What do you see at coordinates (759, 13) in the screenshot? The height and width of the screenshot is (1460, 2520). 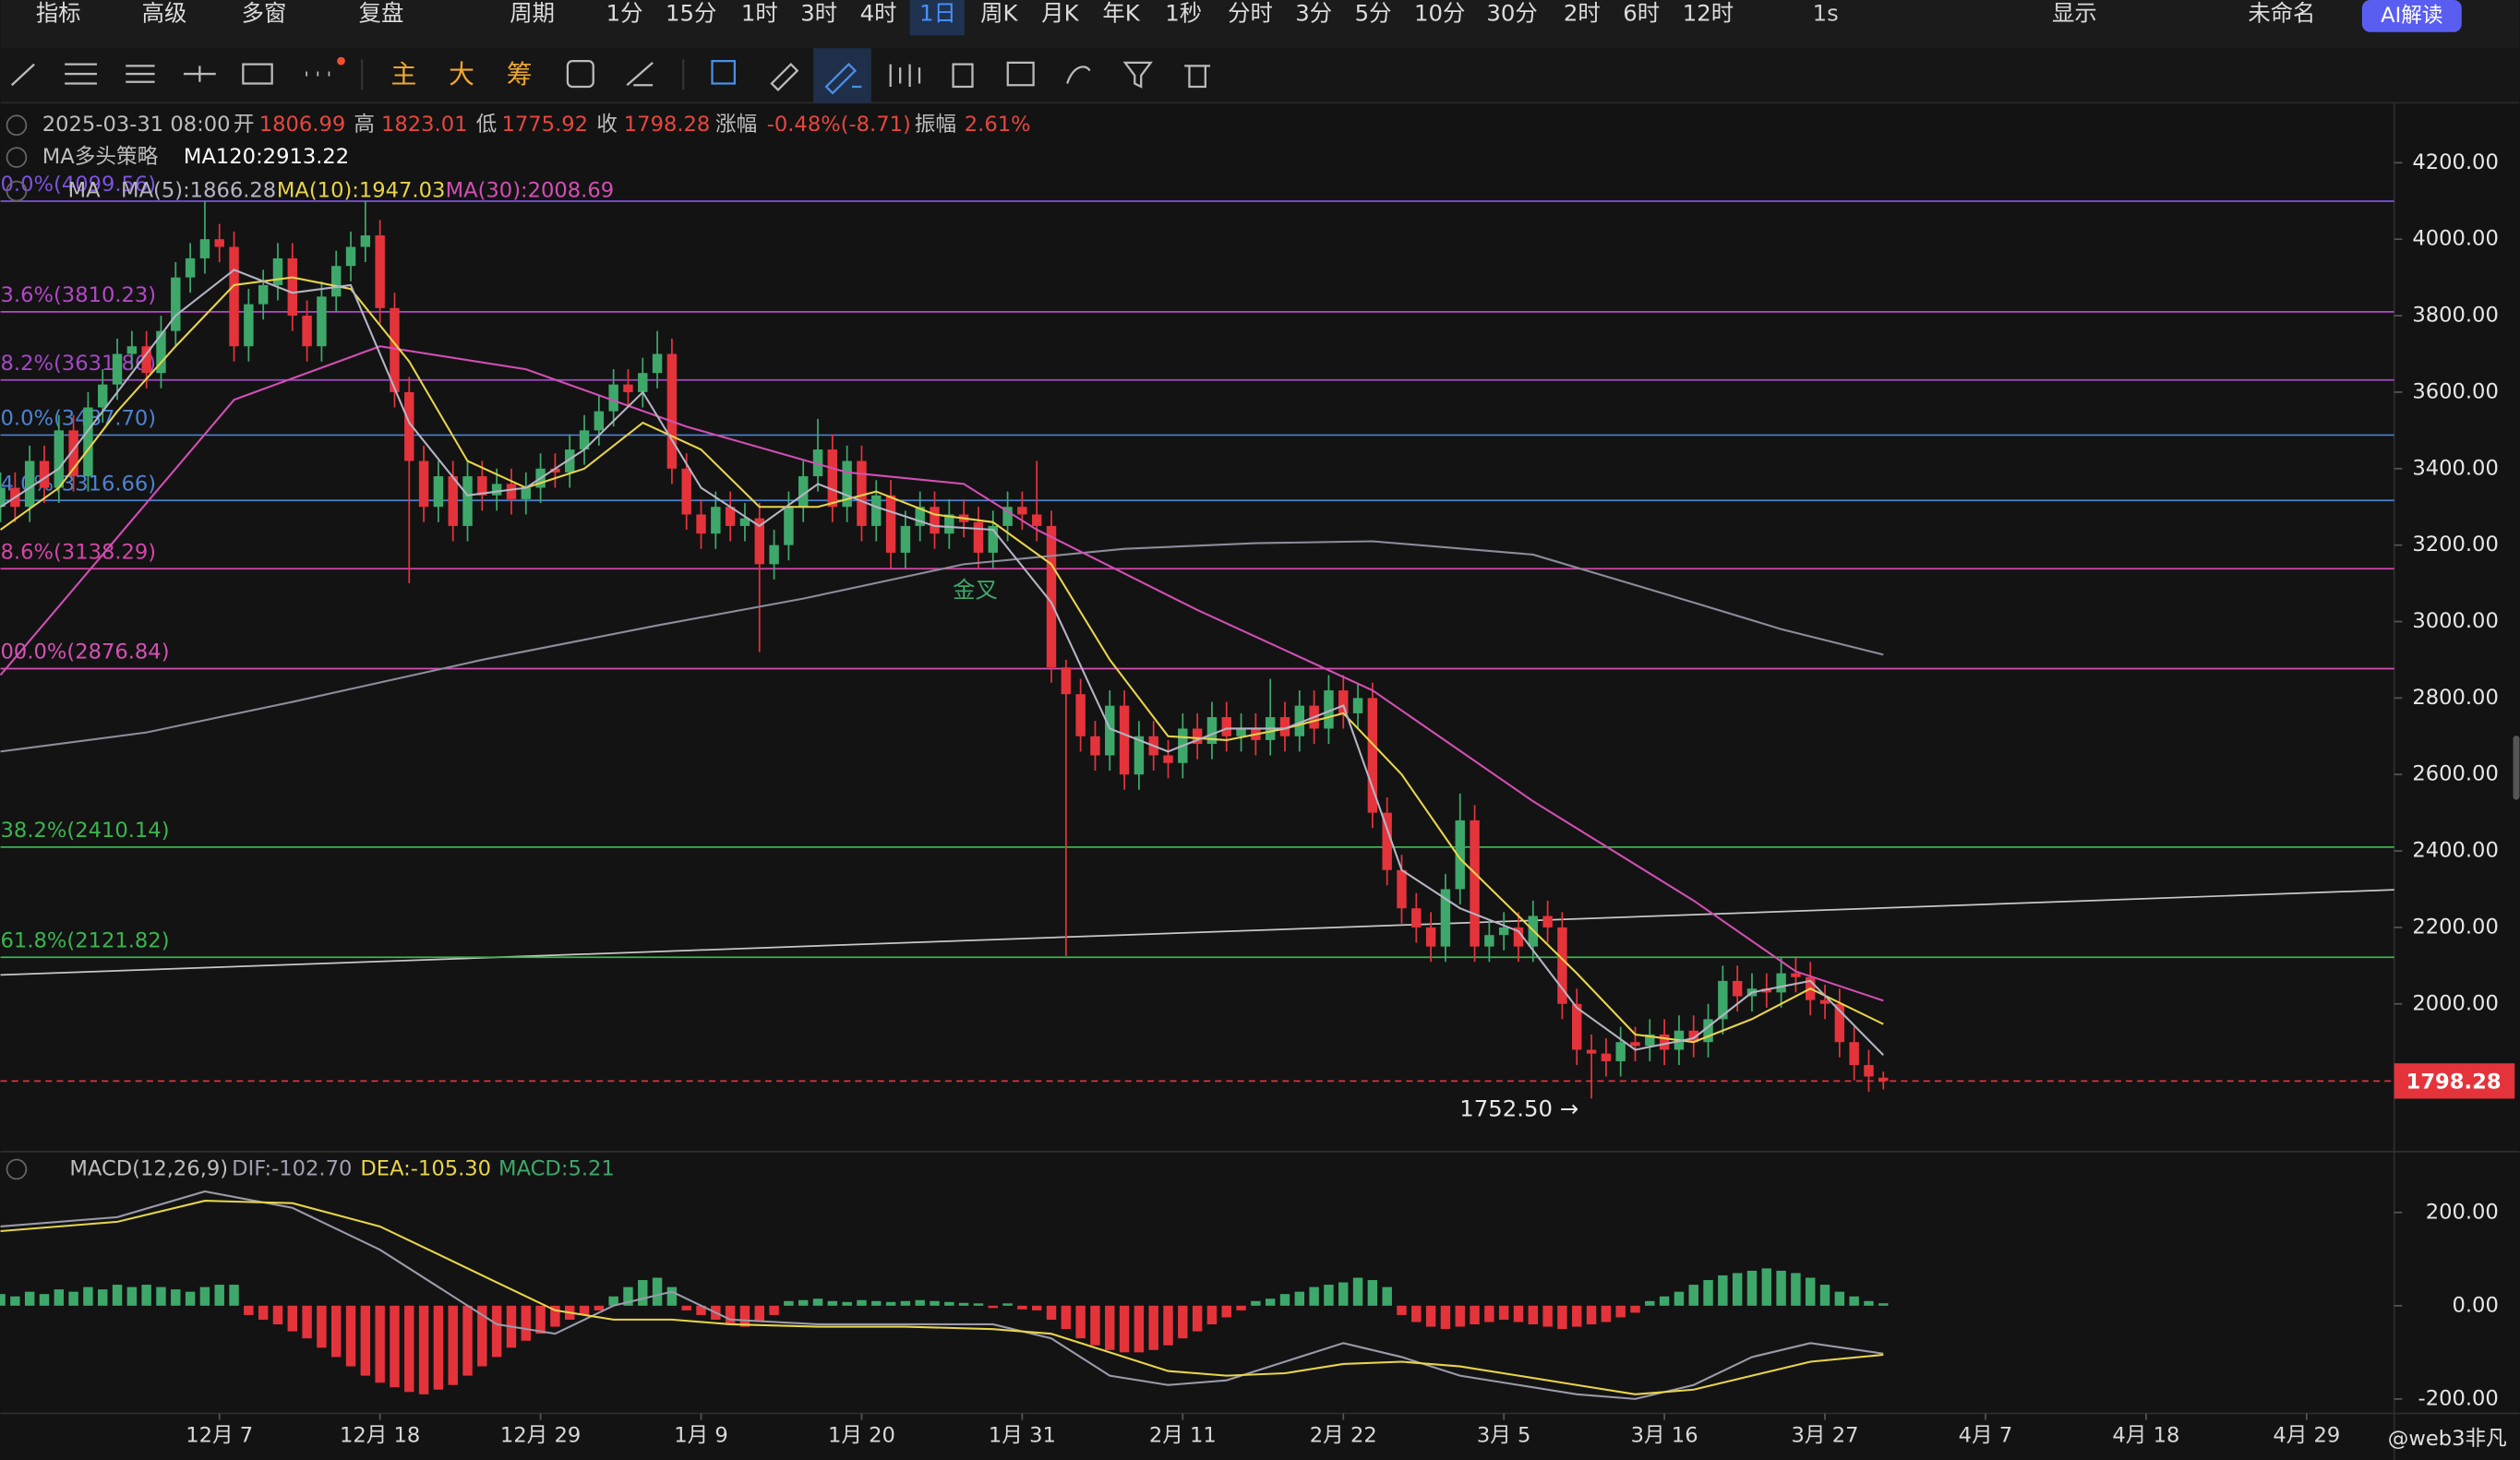 I see `period: 1时` at bounding box center [759, 13].